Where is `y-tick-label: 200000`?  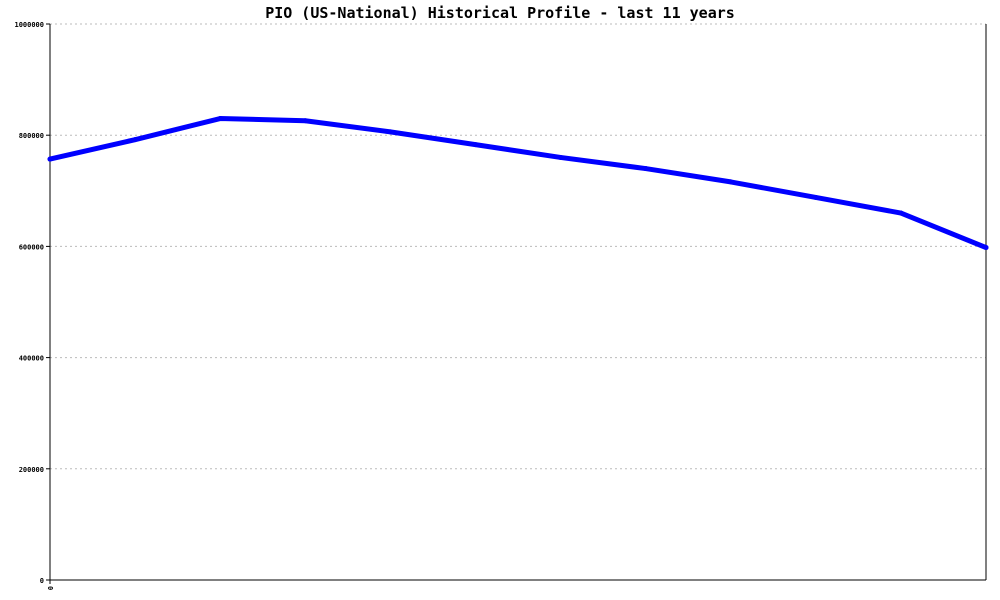
y-tick-label: 200000 is located at coordinates (31, 470).